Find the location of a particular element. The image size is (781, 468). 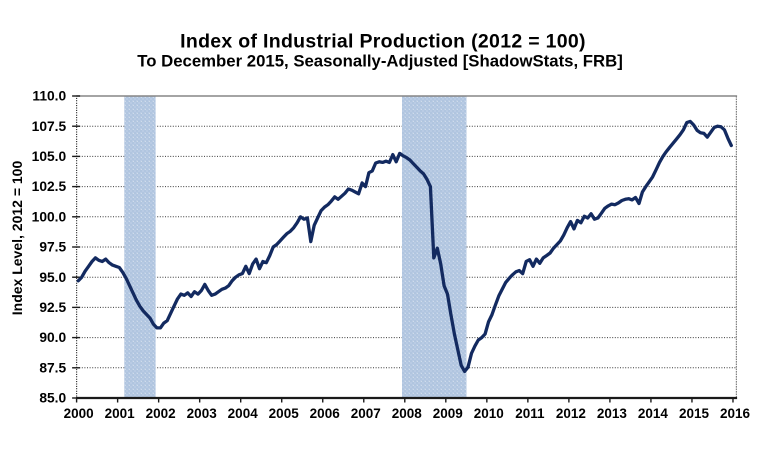

svg-text: 95.0 is located at coordinates (52, 277).